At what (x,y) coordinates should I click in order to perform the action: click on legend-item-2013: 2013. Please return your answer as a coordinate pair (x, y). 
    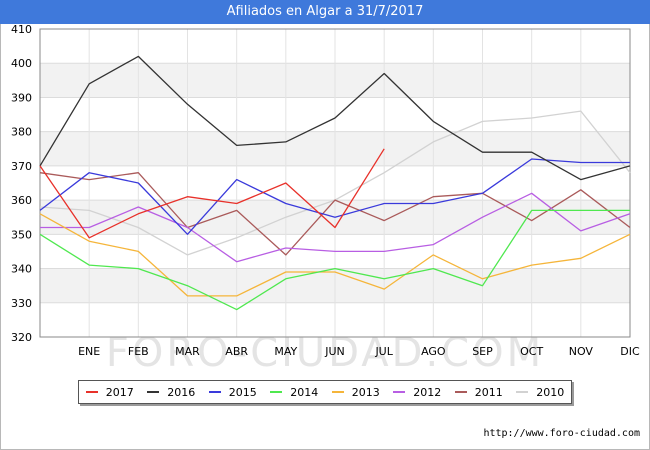
    Looking at the image, I should click on (355, 392).